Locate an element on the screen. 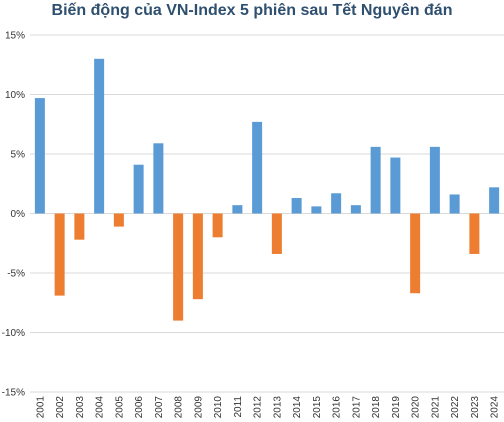 The width and height of the screenshot is (504, 422). bar-2022 is located at coordinates (454, 204).